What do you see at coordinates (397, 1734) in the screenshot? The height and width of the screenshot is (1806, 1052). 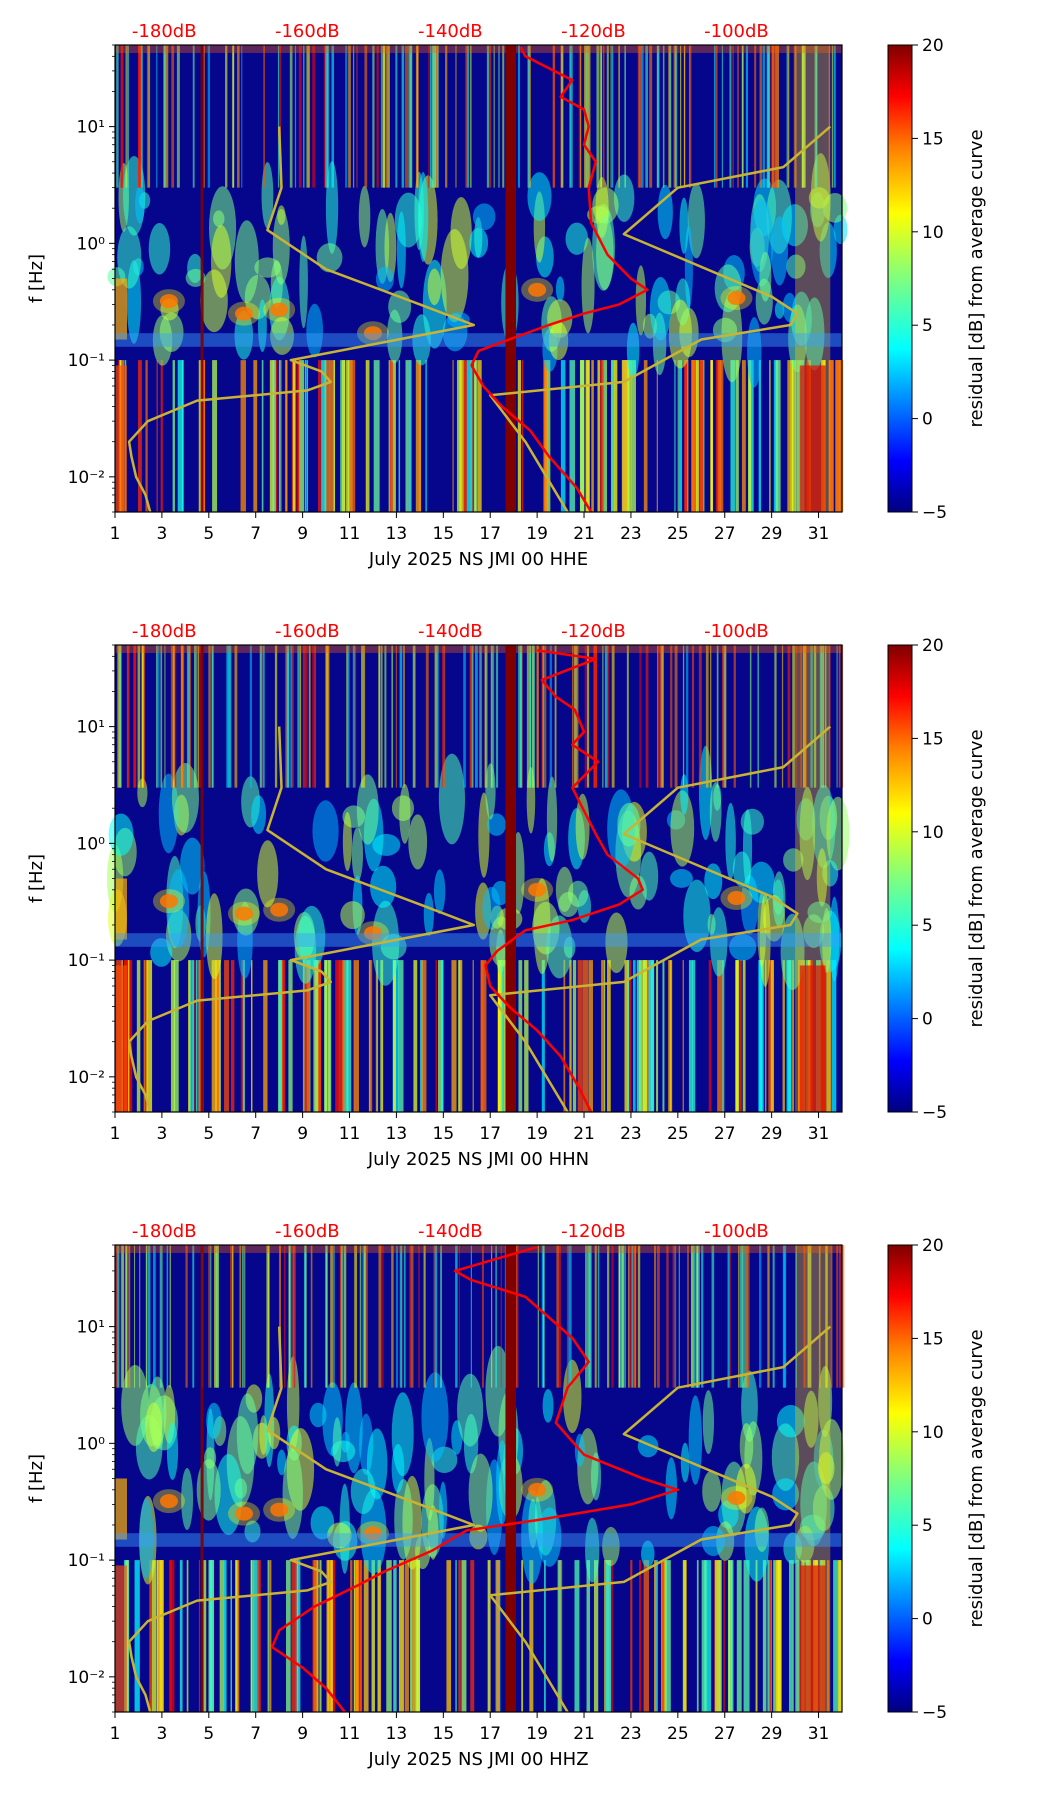 I see `x-tick-label: 13` at bounding box center [397, 1734].